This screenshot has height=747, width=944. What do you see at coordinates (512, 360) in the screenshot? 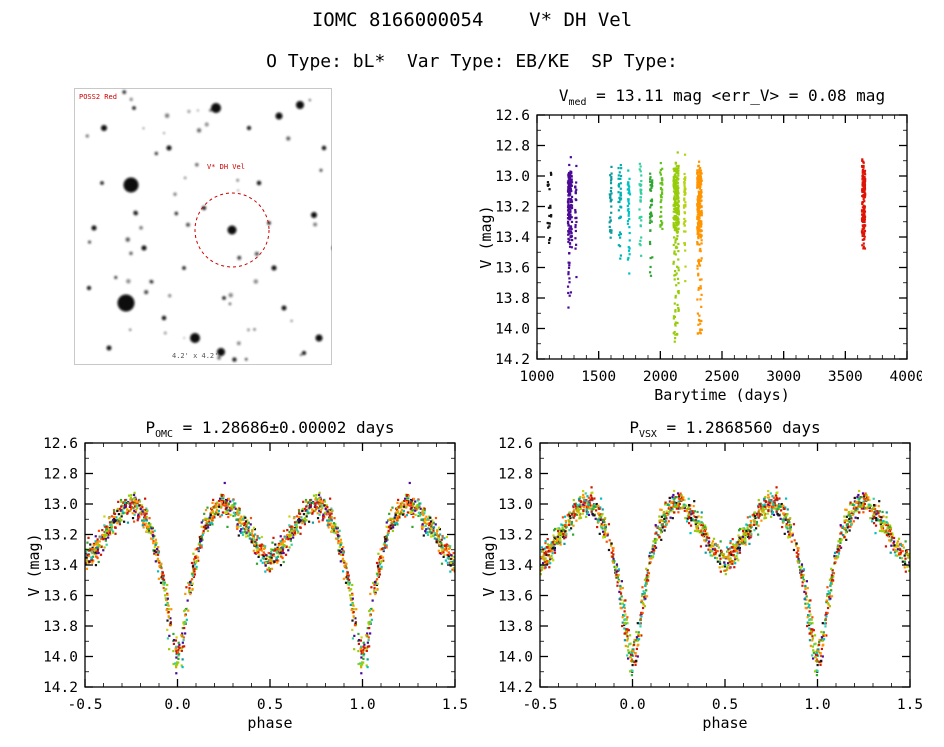
I see `bary-y-tick-label: 14.2` at bounding box center [512, 360].